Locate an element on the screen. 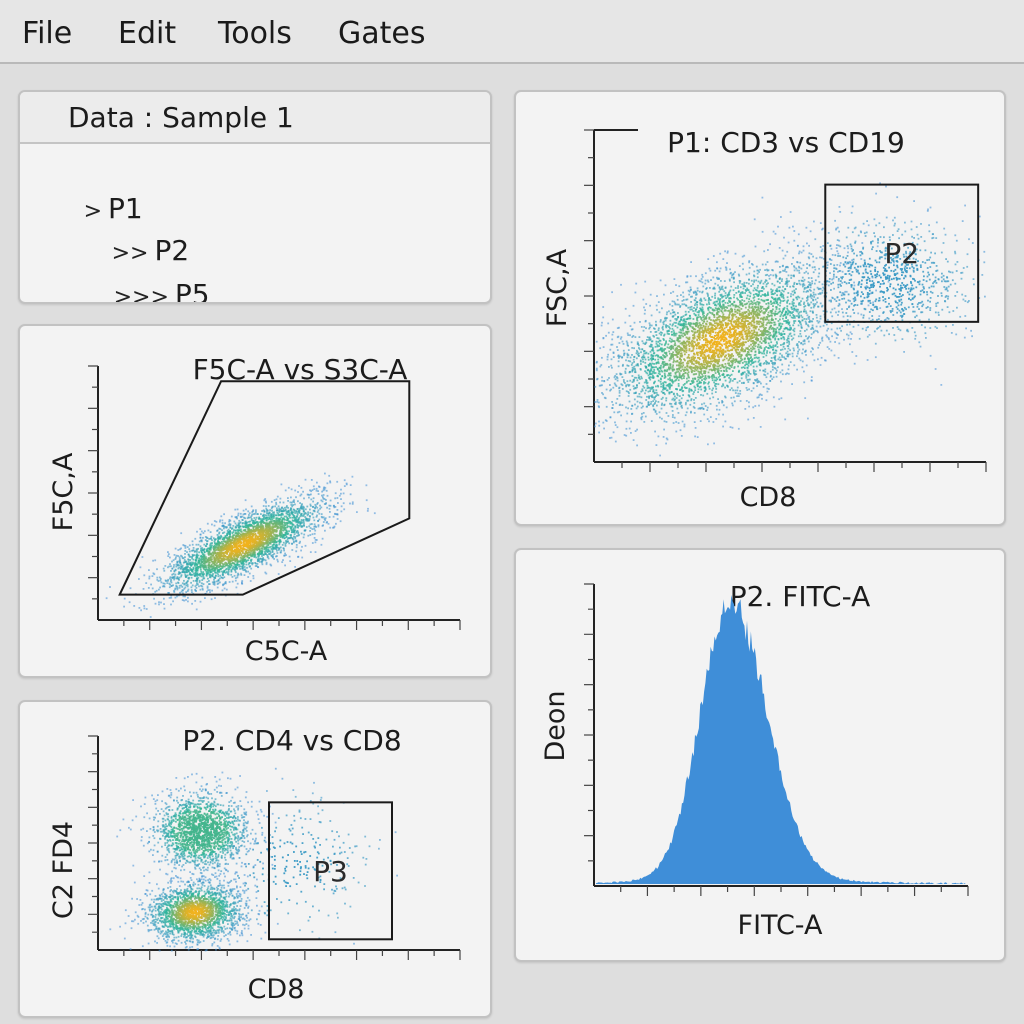  plot-panel-cd4-cd8: P2. CD4 vs CD8 P3 CD8 C2 FD4 is located at coordinates (255, 859).